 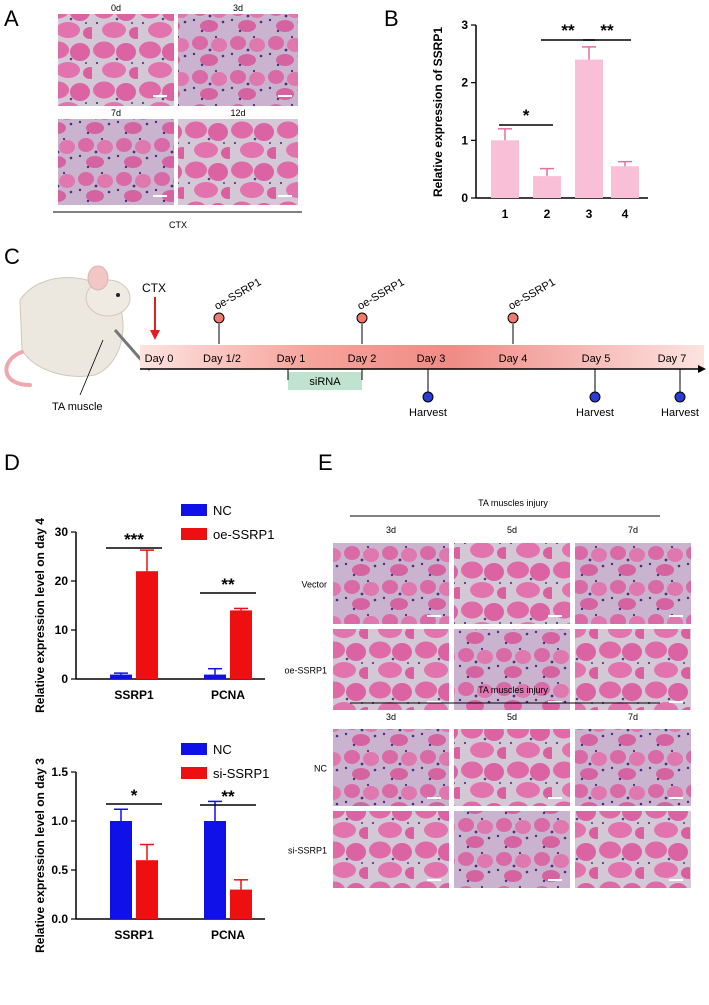 I want to click on panel-label-b: B, so click(x=391, y=18).